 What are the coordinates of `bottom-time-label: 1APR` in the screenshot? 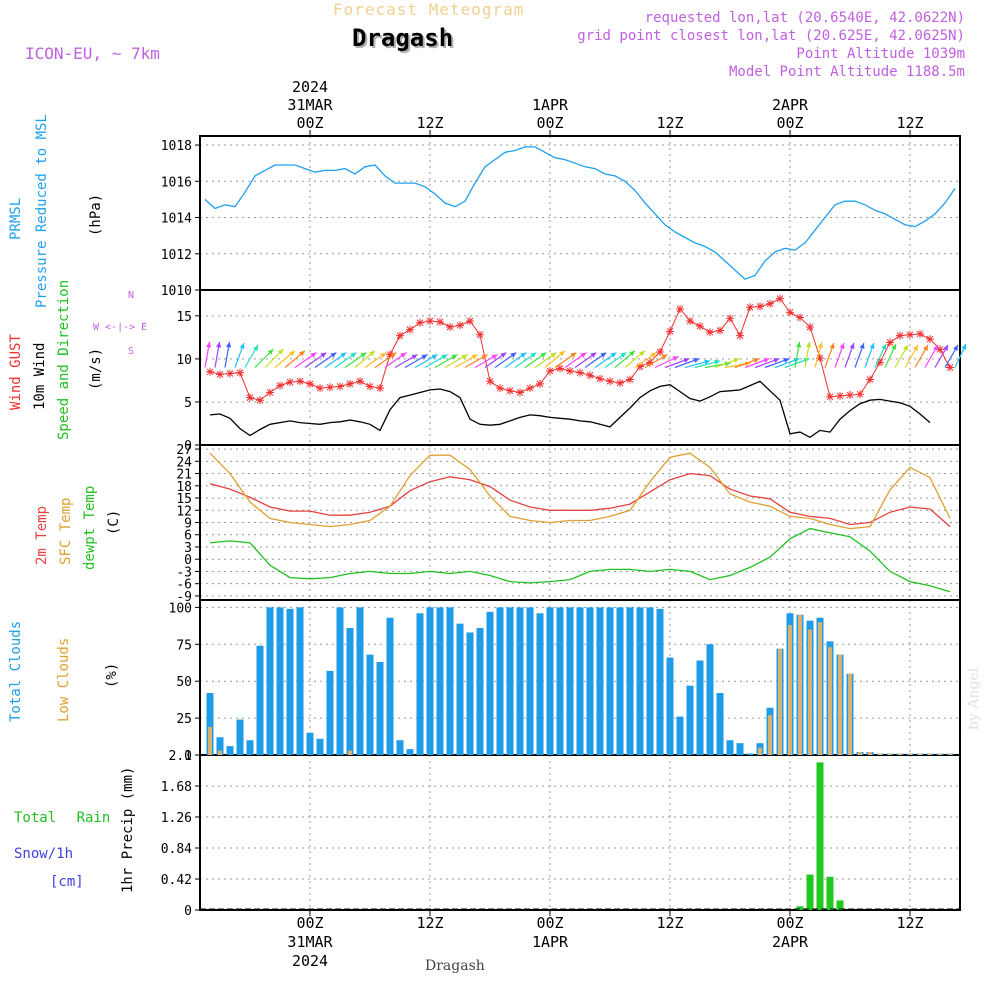 It's located at (550, 942).